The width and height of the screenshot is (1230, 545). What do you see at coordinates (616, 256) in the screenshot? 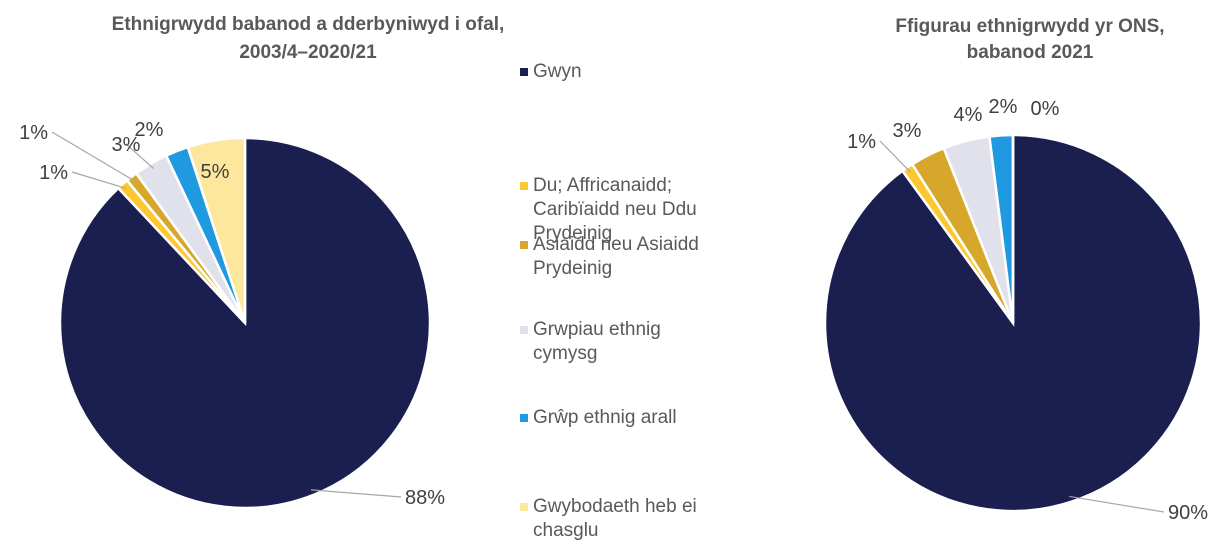
I see `legend-label: Asiaidd neu Asiaidd Prydeinig` at bounding box center [616, 256].